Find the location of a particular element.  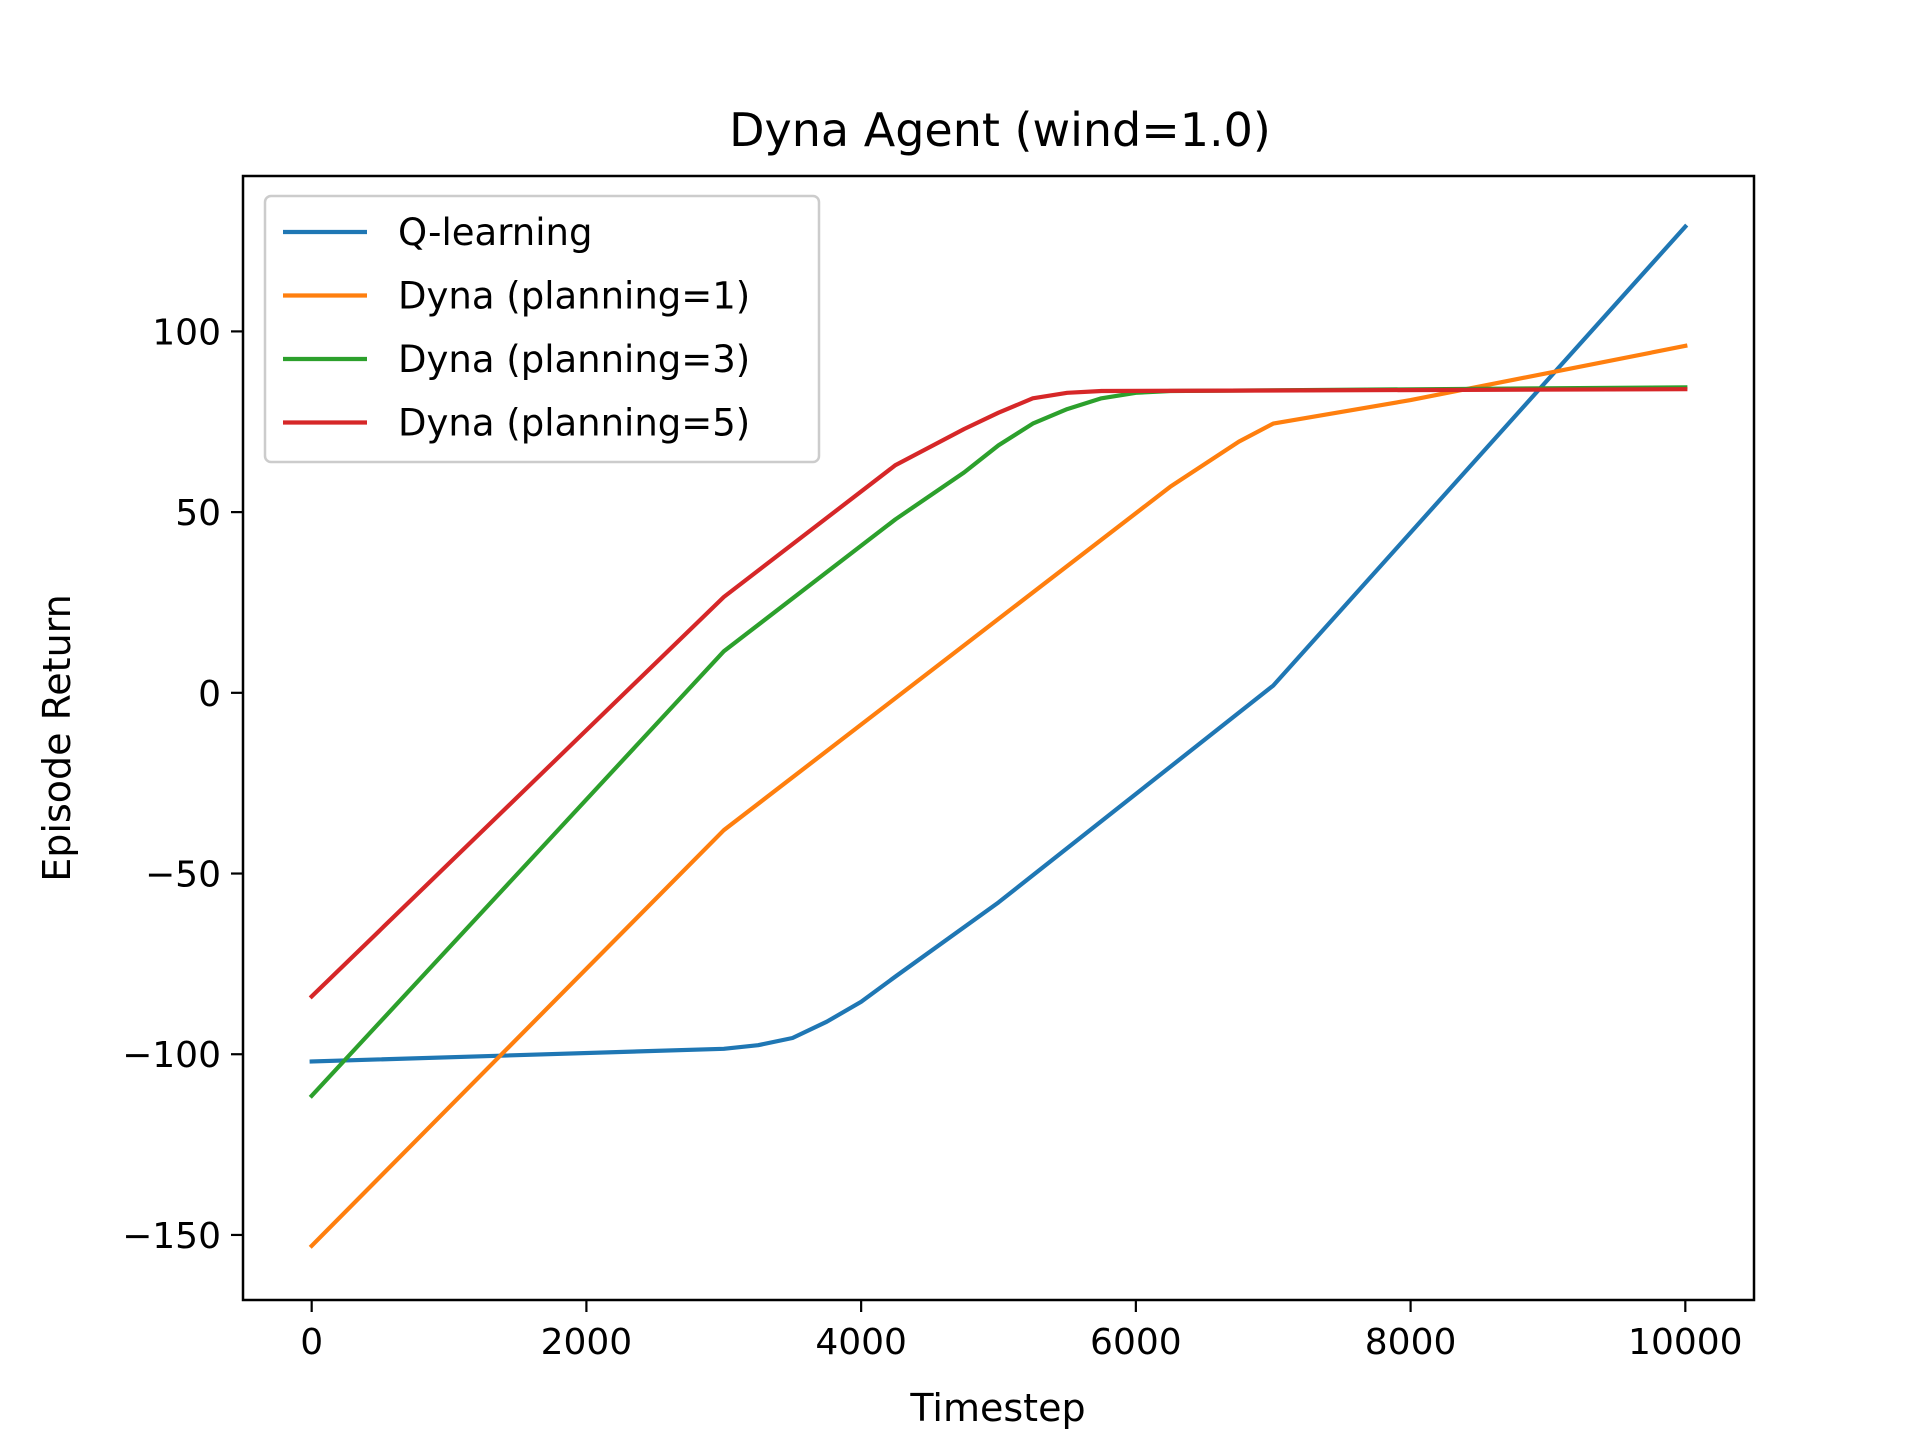

x-tick-label: 10000 is located at coordinates (1685, 1342).